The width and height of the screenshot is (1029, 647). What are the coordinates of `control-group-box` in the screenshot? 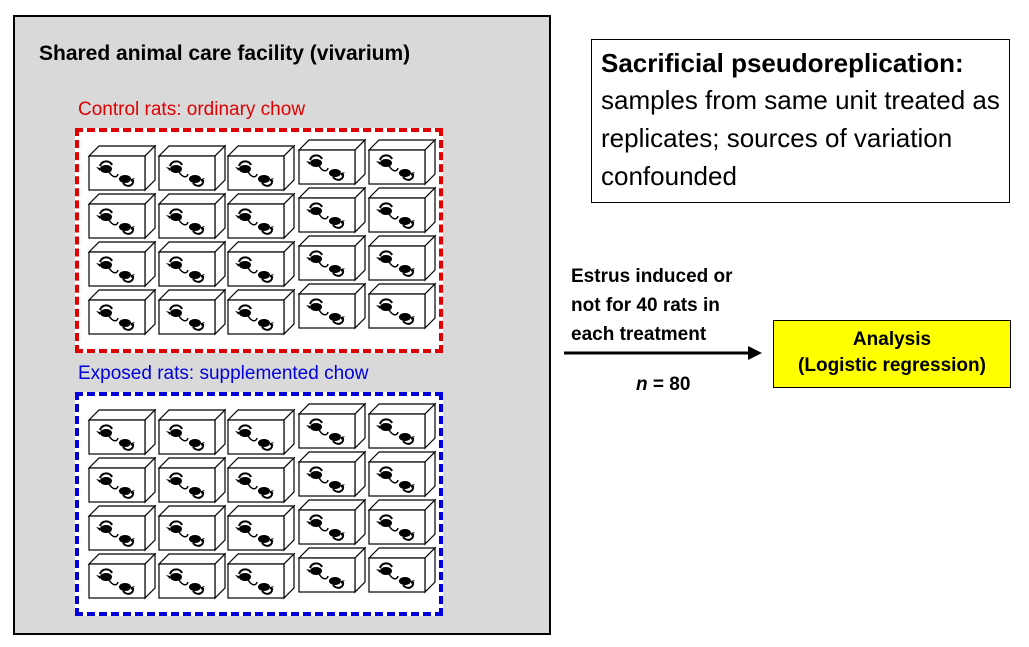 It's located at (259, 240).